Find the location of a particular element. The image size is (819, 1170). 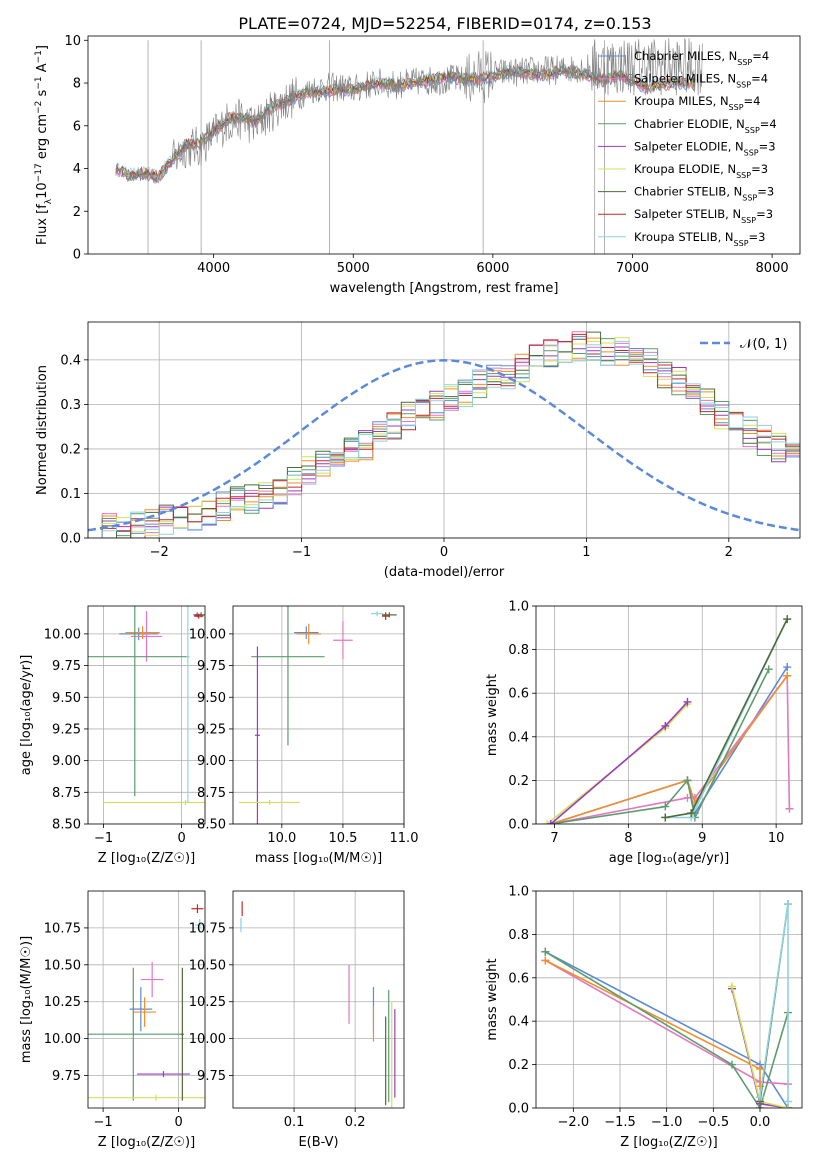

x-tick-label: 6000 is located at coordinates (492, 268).